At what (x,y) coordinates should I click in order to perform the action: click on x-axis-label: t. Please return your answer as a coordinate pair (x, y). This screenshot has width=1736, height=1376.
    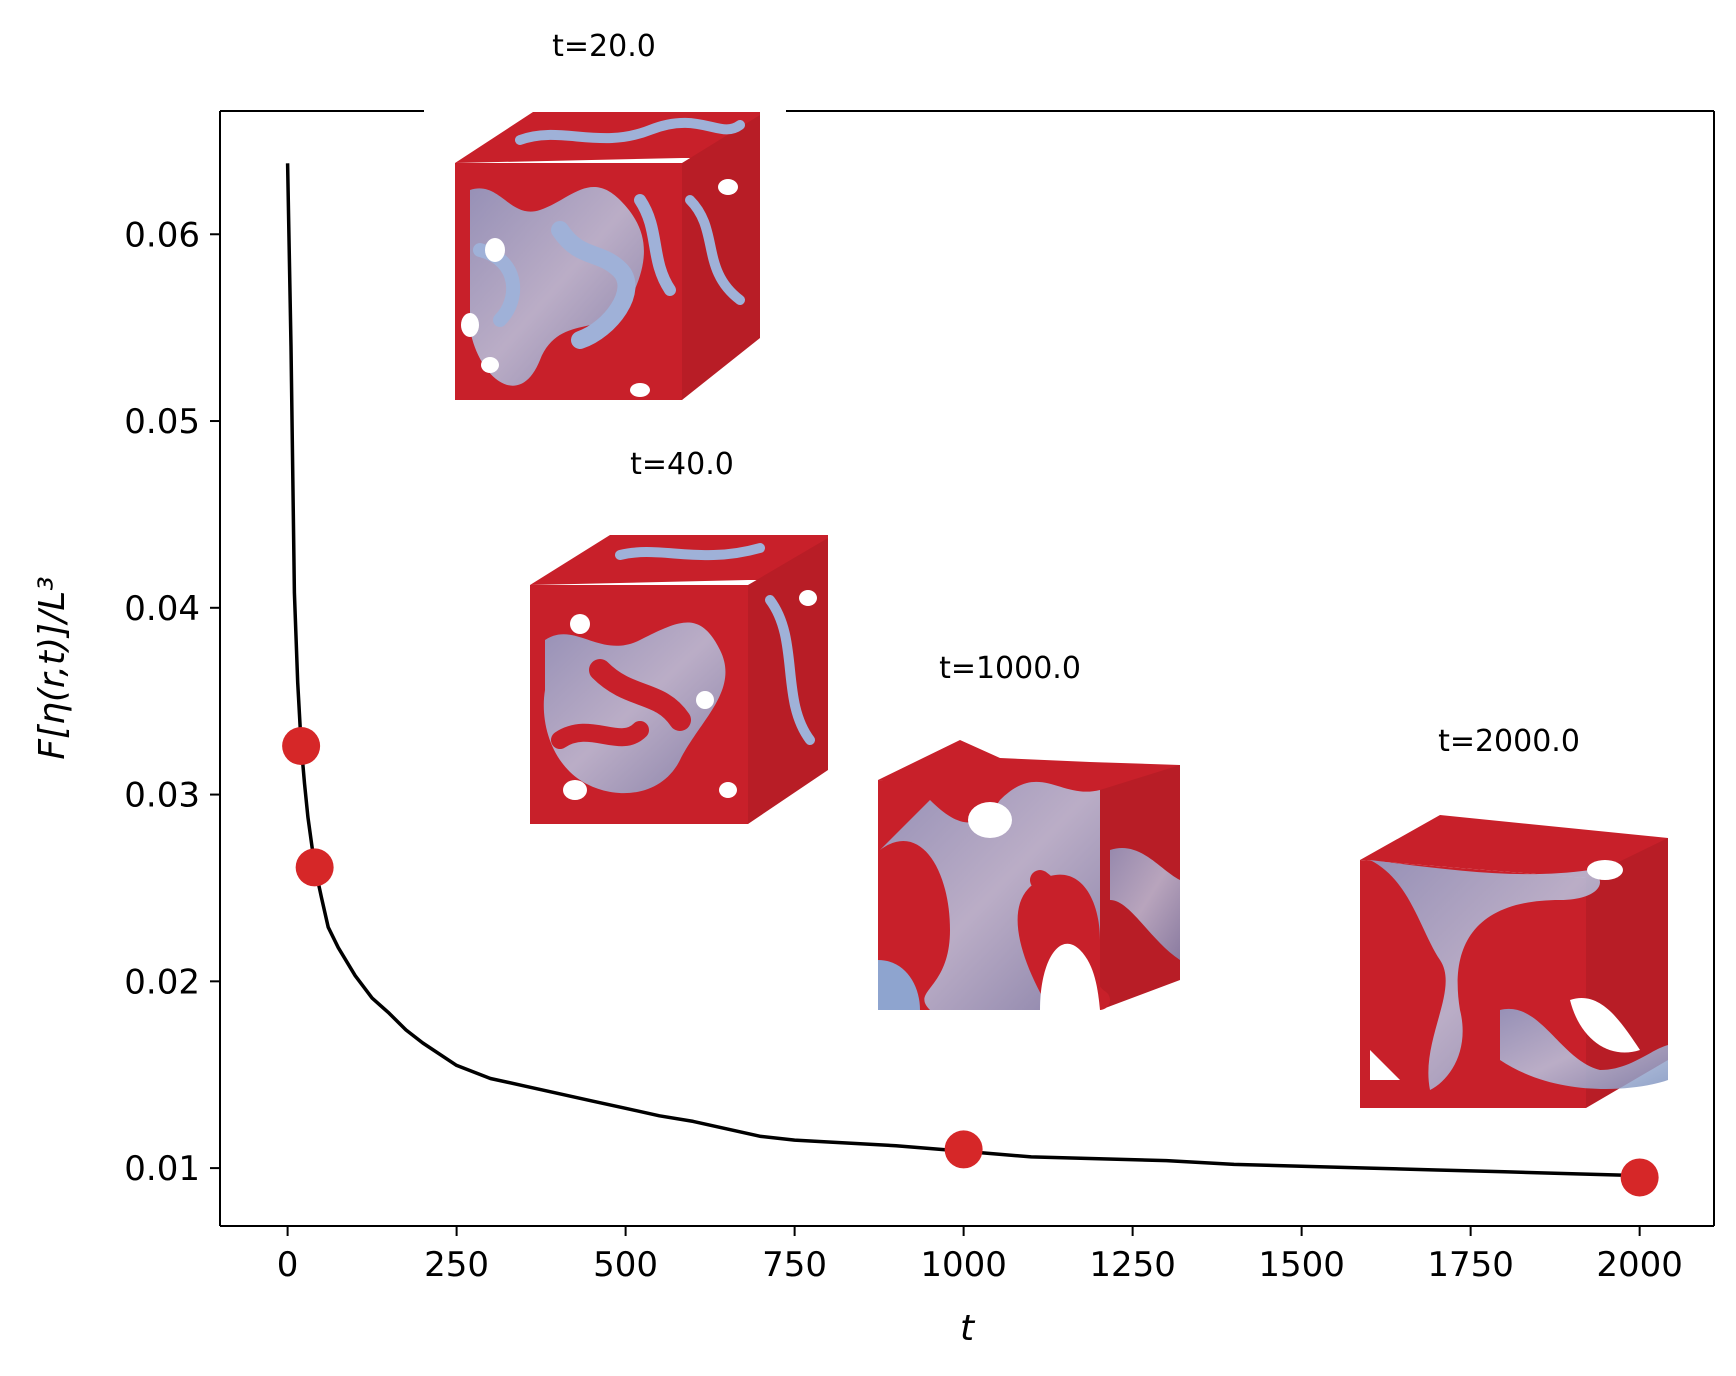
    Looking at the image, I should click on (968, 1328).